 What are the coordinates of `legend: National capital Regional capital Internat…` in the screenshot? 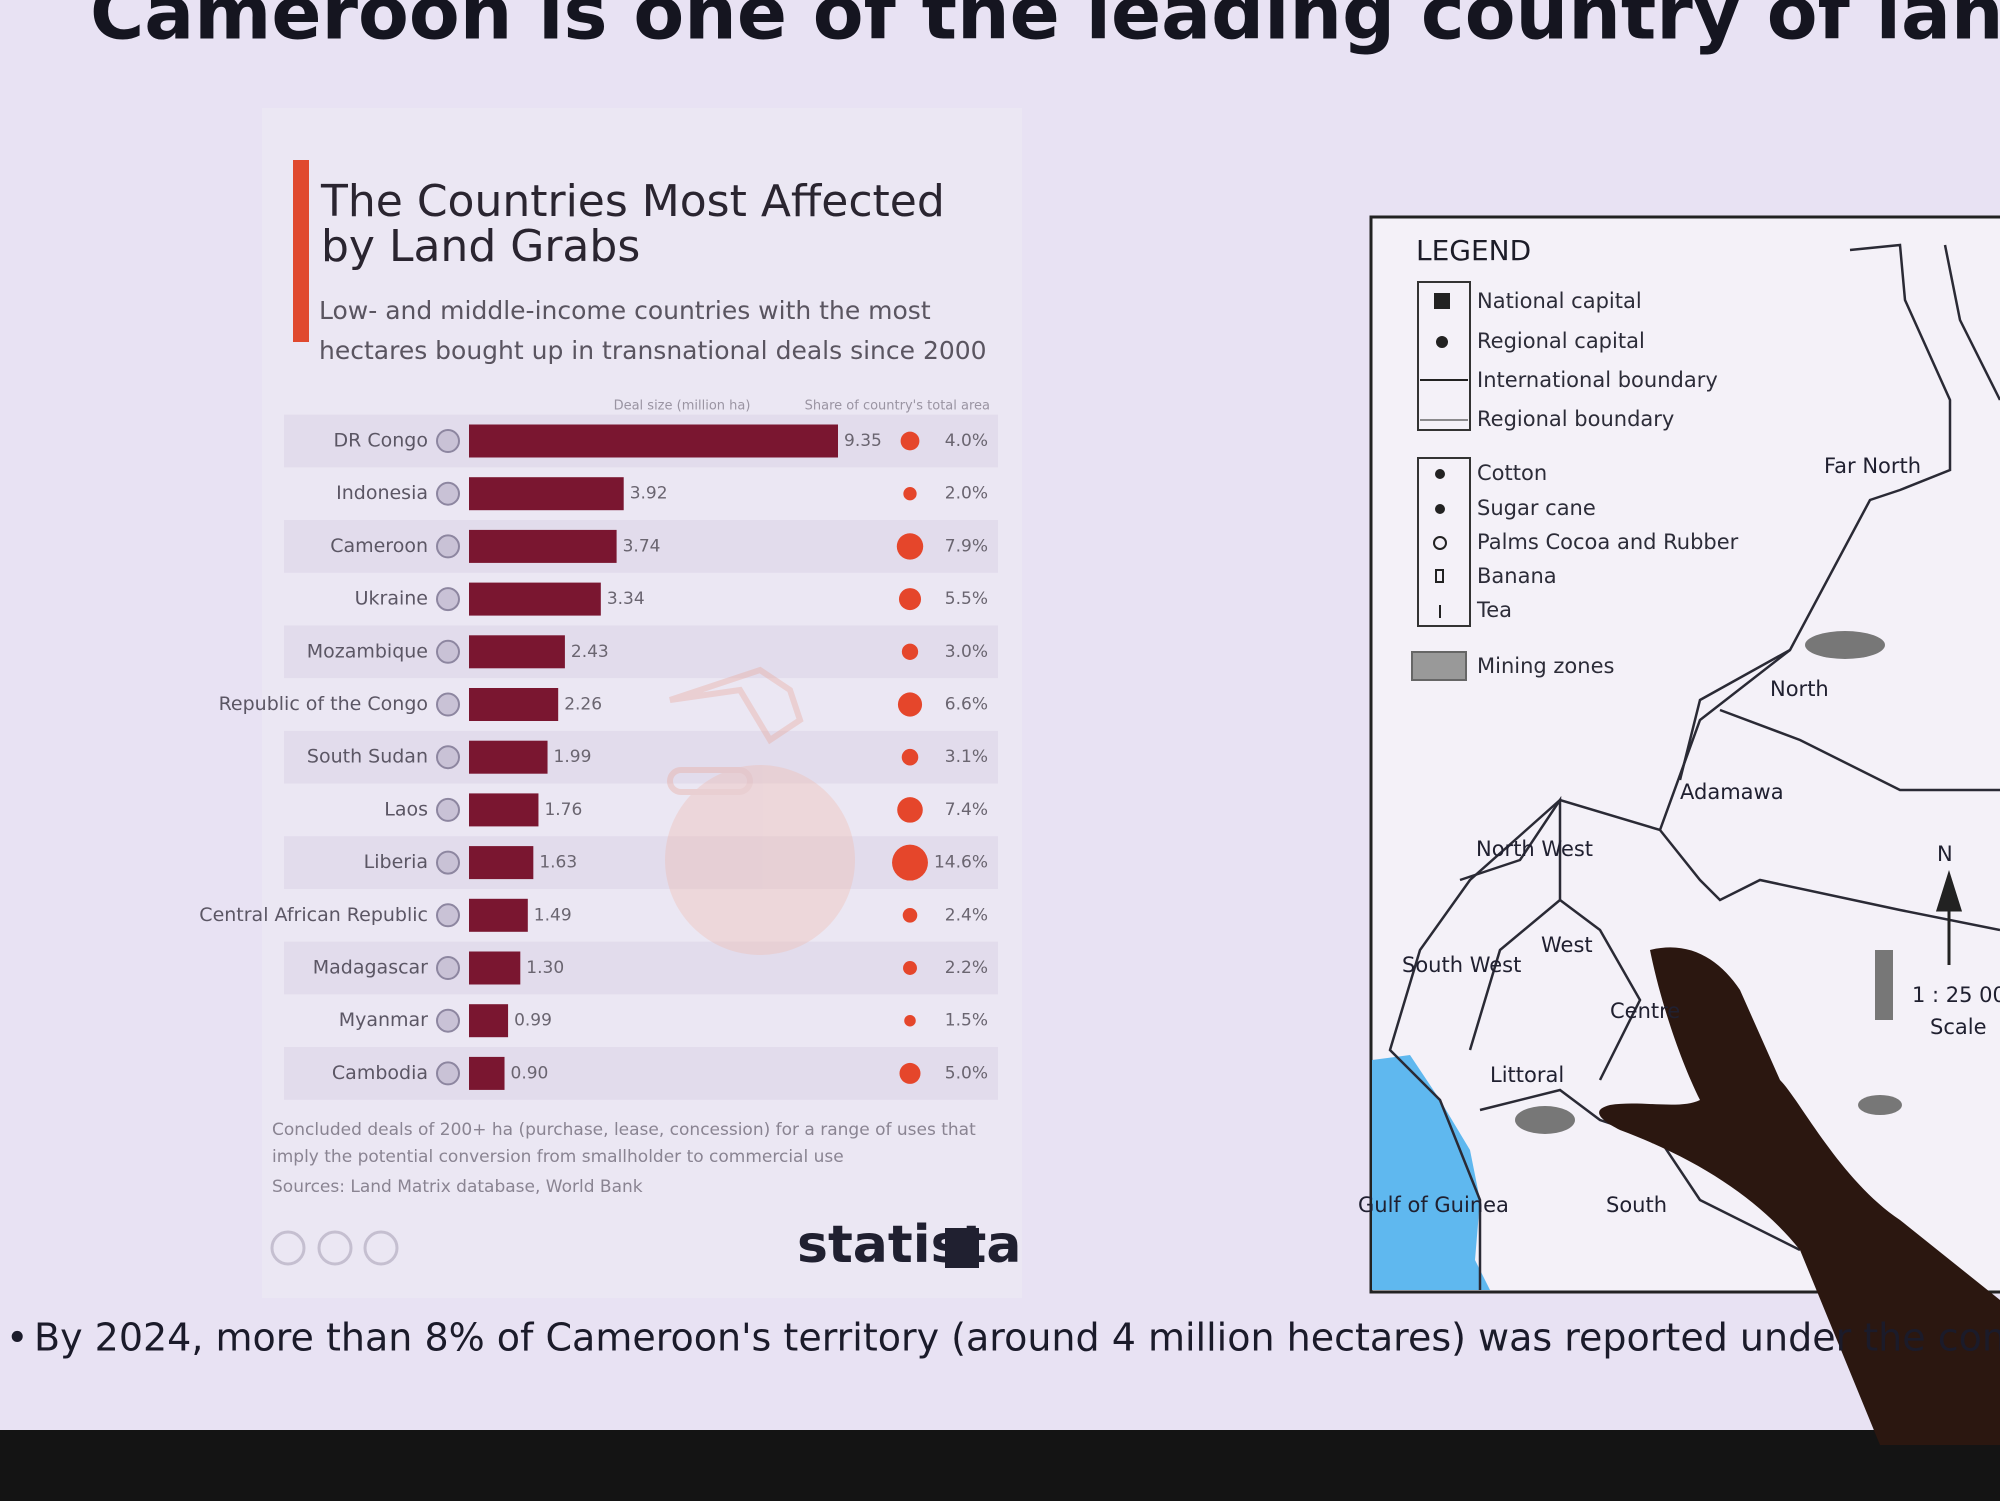 It's located at (1607, 483).